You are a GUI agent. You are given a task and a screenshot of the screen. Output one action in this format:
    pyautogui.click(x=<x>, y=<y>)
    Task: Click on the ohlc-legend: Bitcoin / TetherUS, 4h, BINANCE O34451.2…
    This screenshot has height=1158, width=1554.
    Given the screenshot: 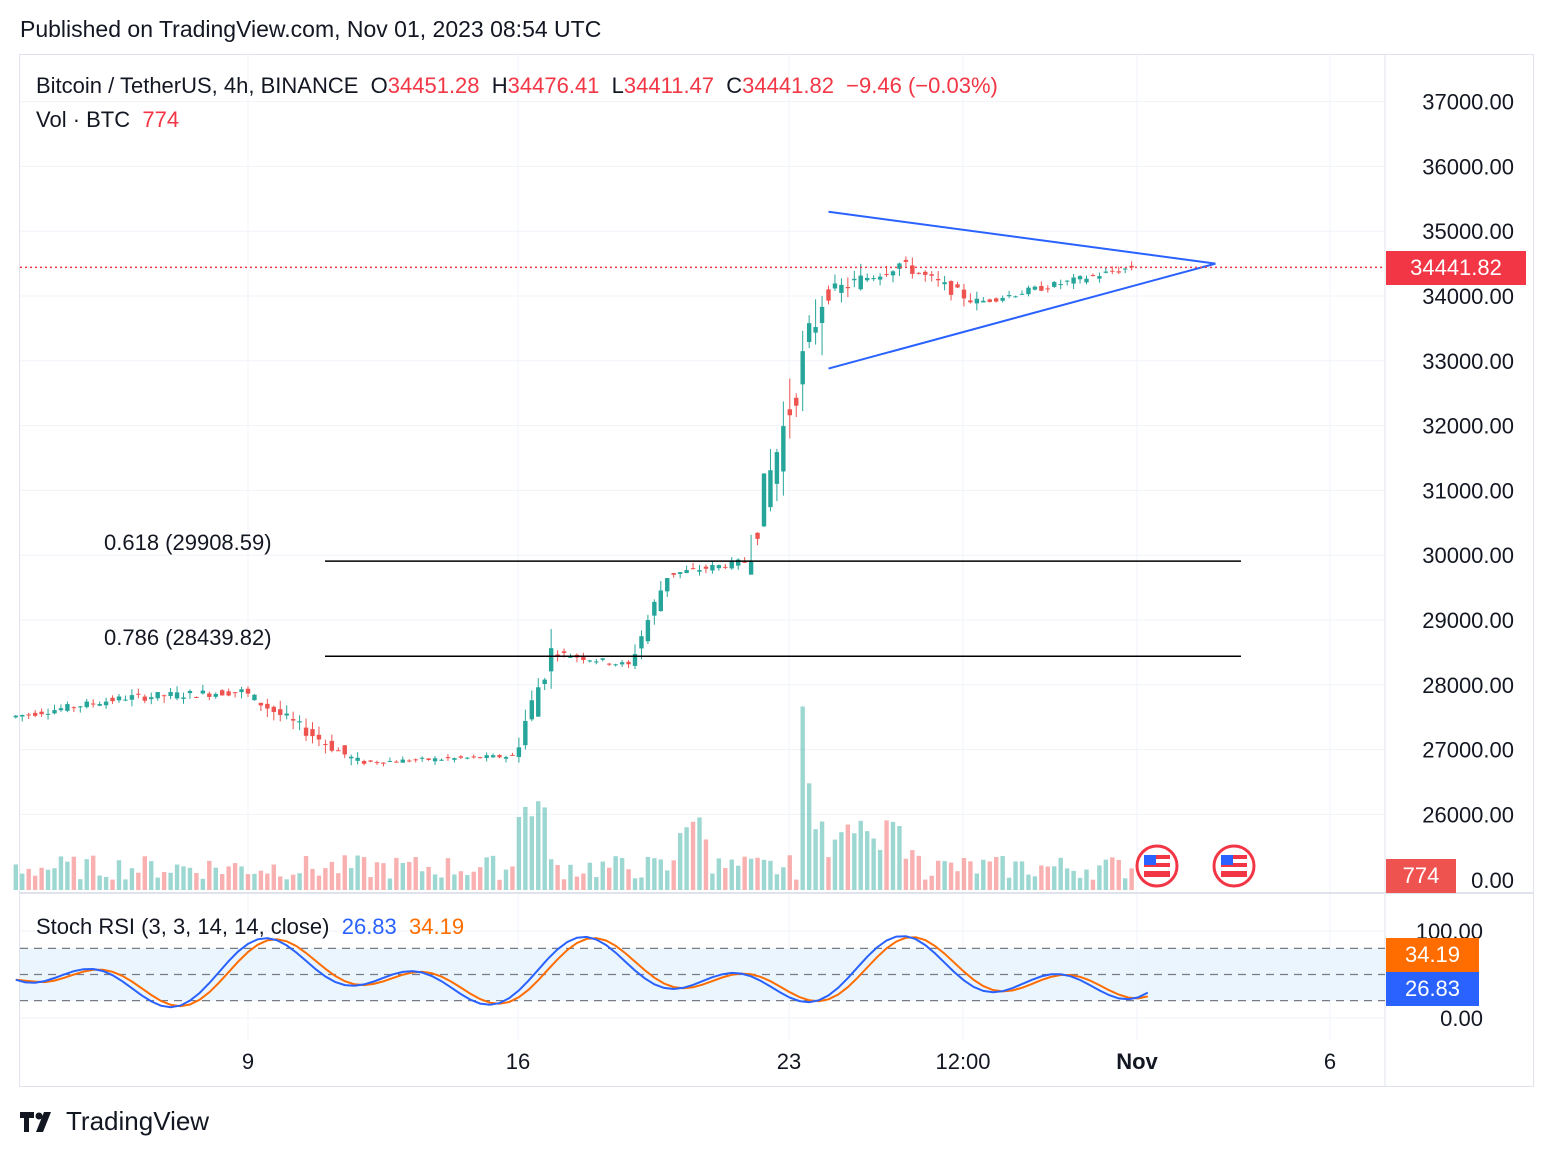 What is the action you would take?
    pyautogui.click(x=517, y=86)
    